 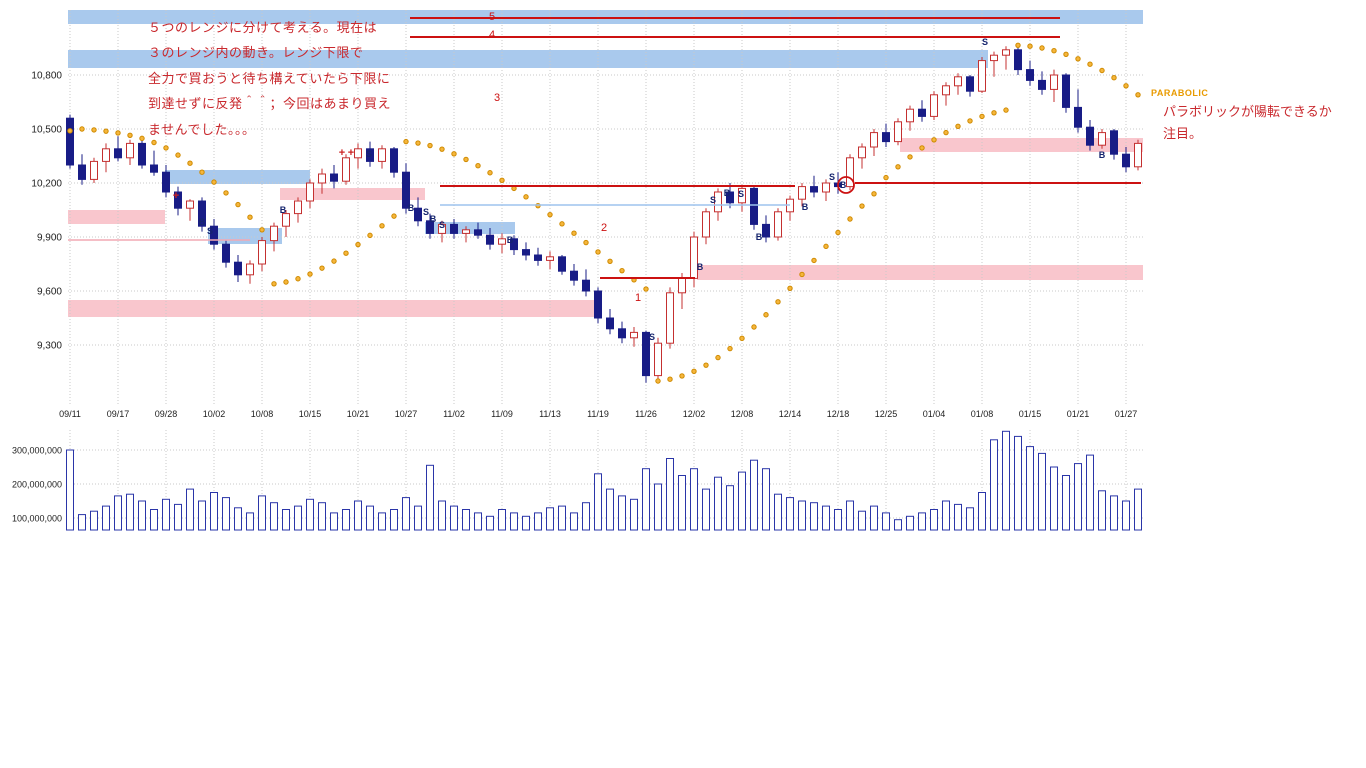 What do you see at coordinates (565, 157) in the screenshot?
I see `range-numbers-layer: 5 4 3 2 1` at bounding box center [565, 157].